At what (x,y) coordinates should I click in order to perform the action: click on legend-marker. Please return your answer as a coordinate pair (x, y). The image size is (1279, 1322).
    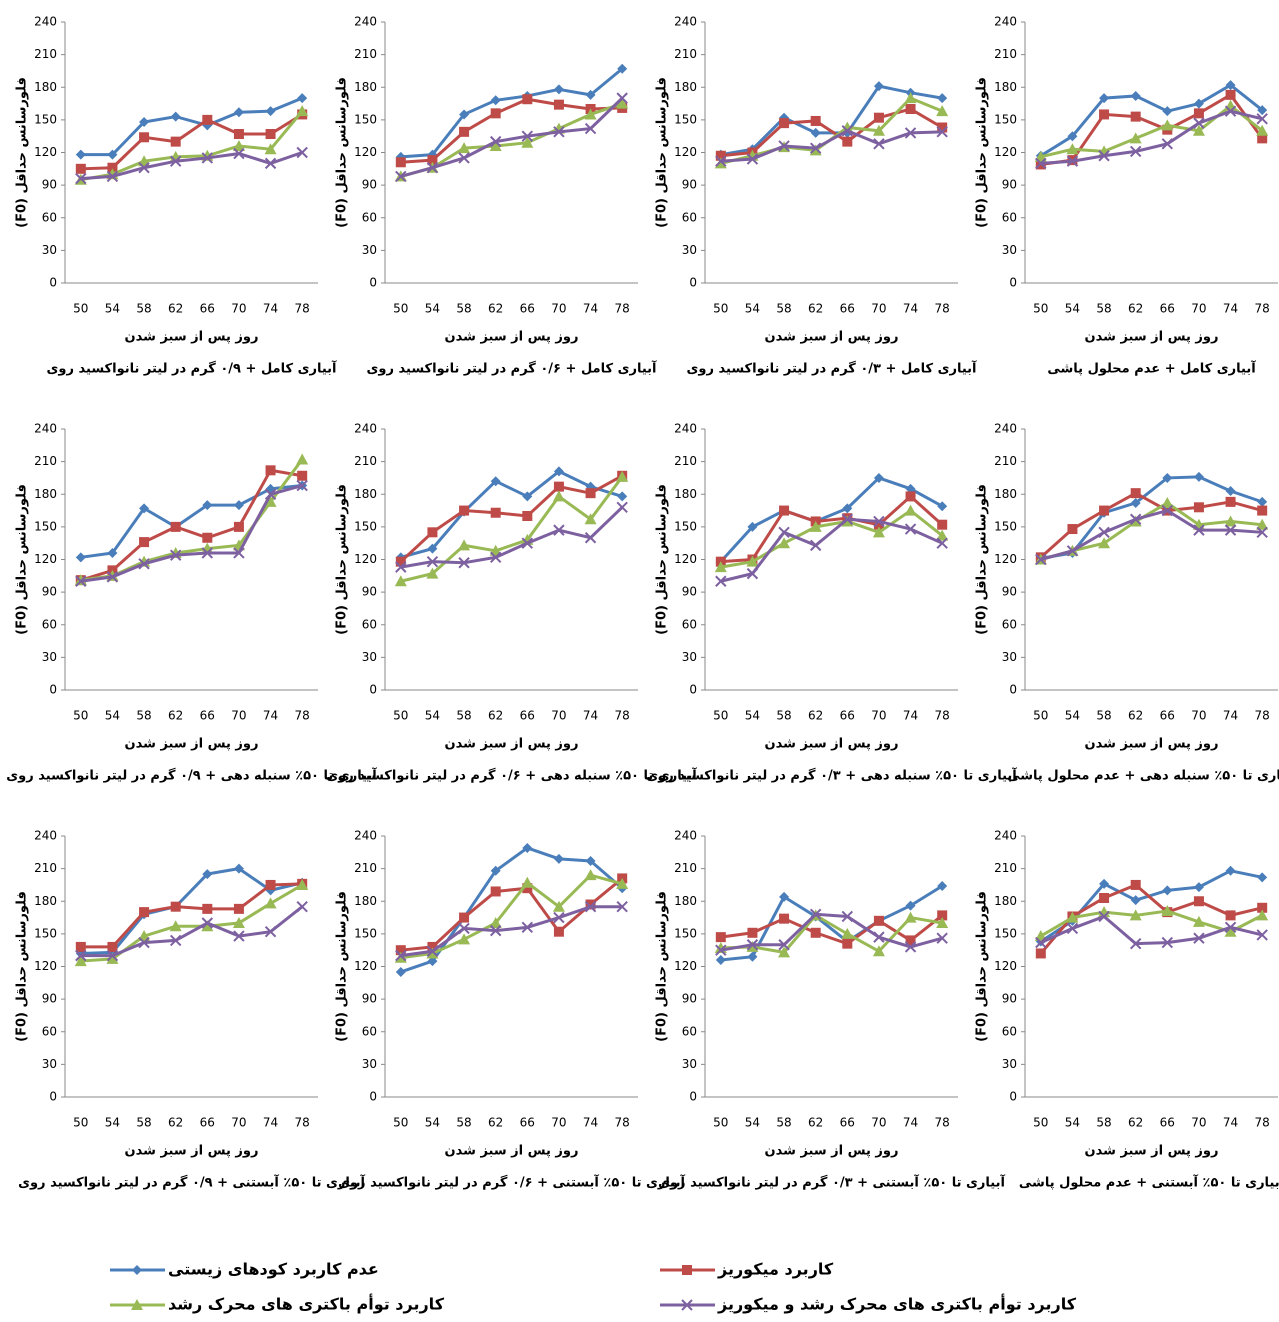
    Looking at the image, I should click on (687, 1305).